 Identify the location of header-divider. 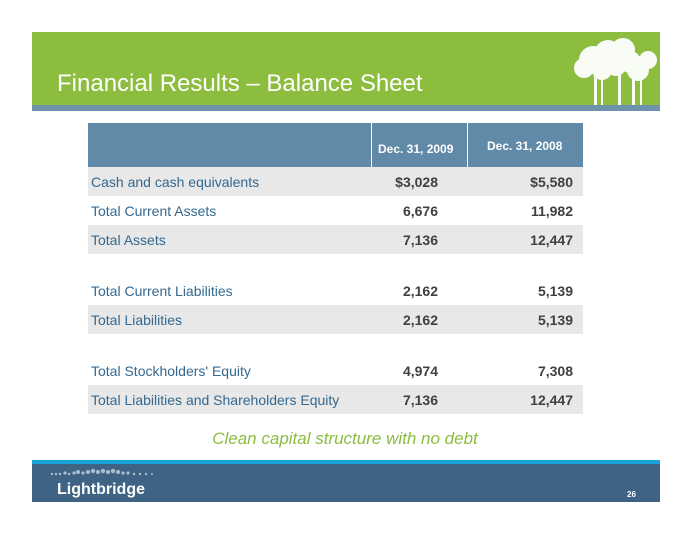
(346, 108).